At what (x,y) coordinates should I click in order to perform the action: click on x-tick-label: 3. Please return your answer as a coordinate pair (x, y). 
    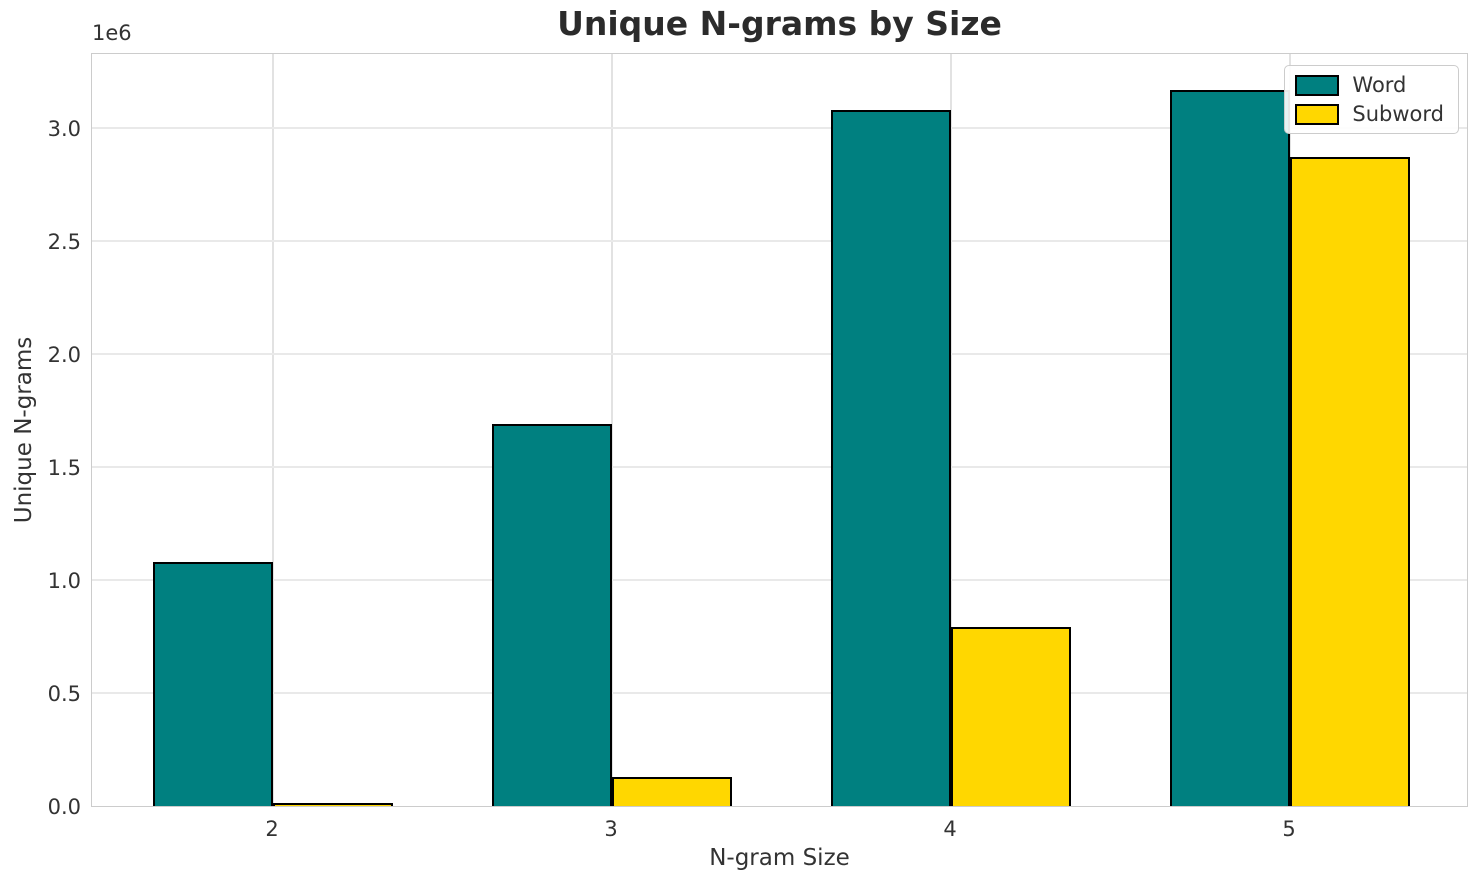
    Looking at the image, I should click on (611, 829).